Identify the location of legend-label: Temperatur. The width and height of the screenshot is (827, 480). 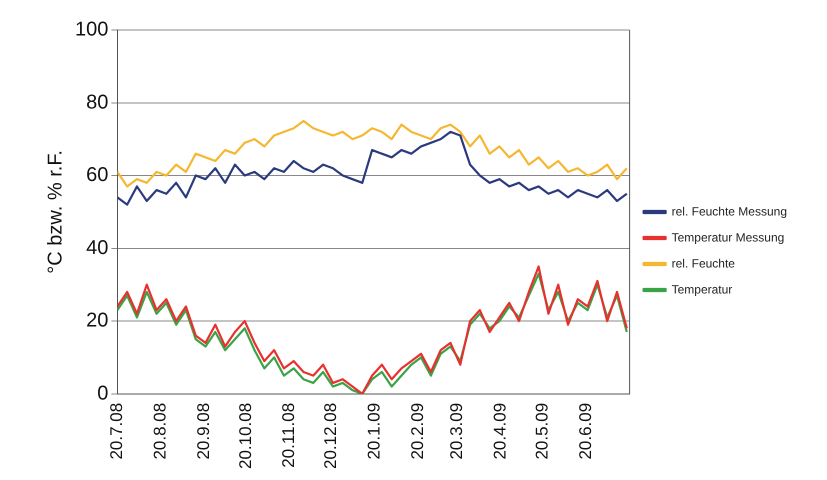
(702, 289).